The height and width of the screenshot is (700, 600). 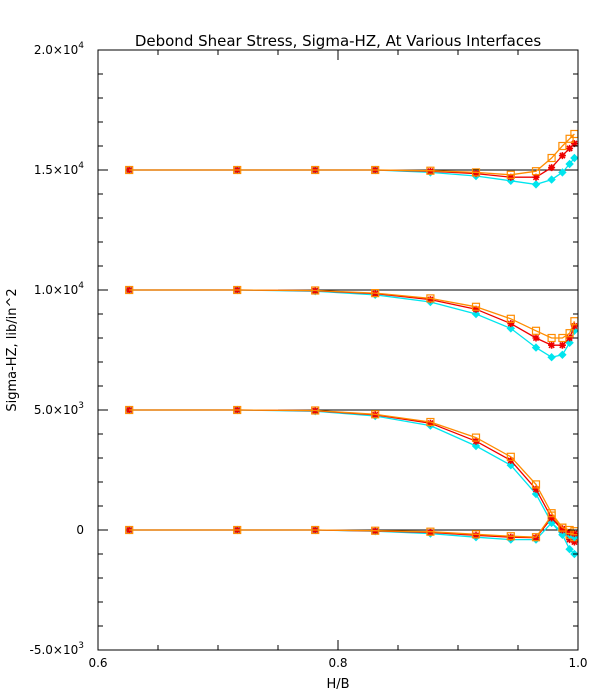 I want to click on y-tick-label: 0, so click(x=80, y=530).